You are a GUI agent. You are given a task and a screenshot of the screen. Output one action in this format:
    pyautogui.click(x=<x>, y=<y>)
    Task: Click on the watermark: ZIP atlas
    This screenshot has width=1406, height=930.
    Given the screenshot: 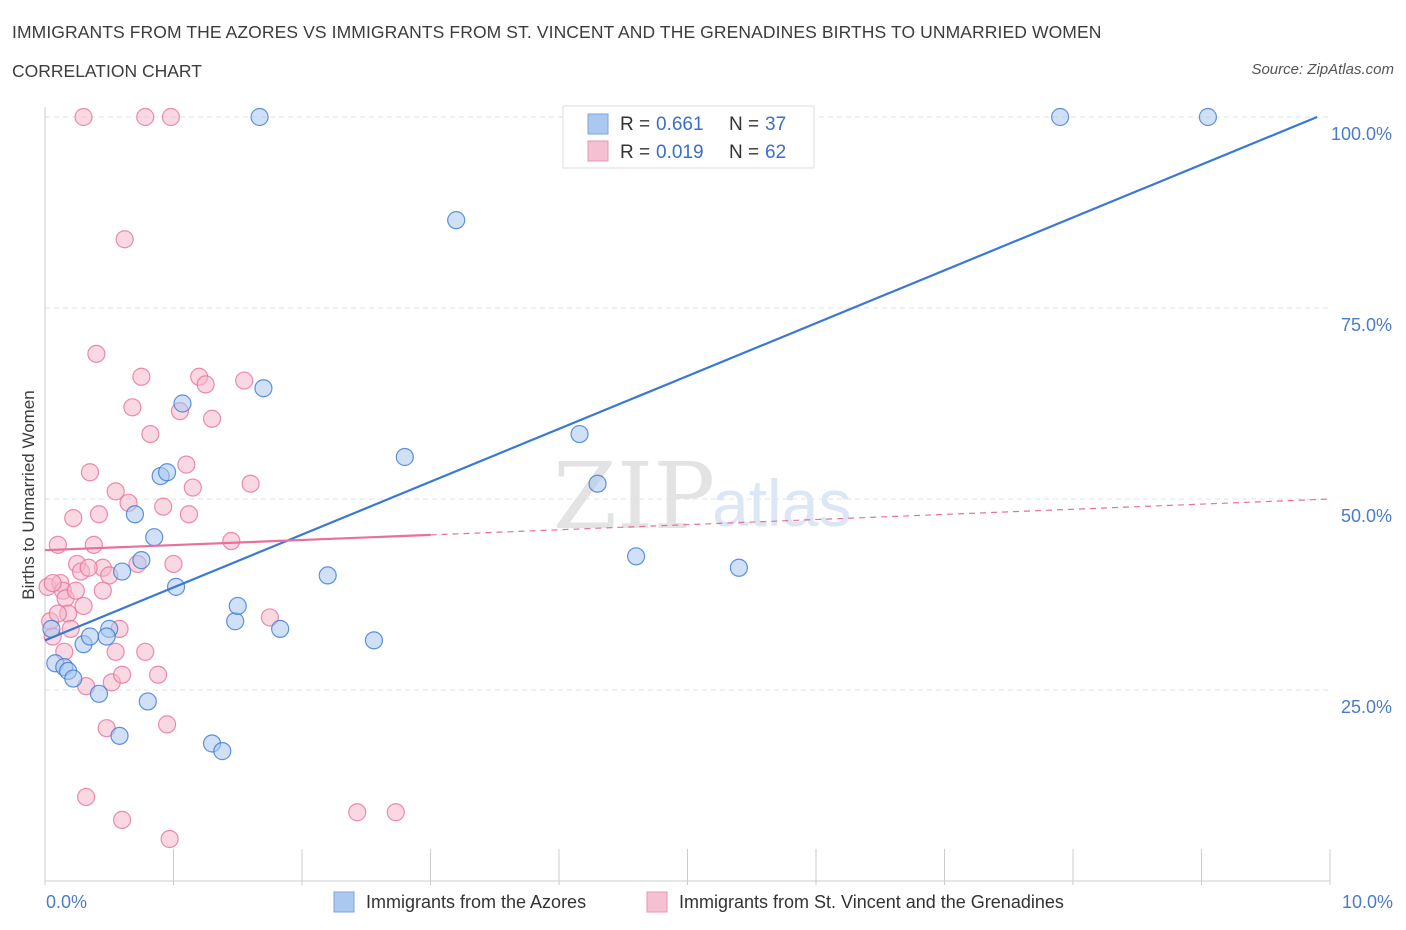 What is the action you would take?
    pyautogui.click(x=702, y=496)
    